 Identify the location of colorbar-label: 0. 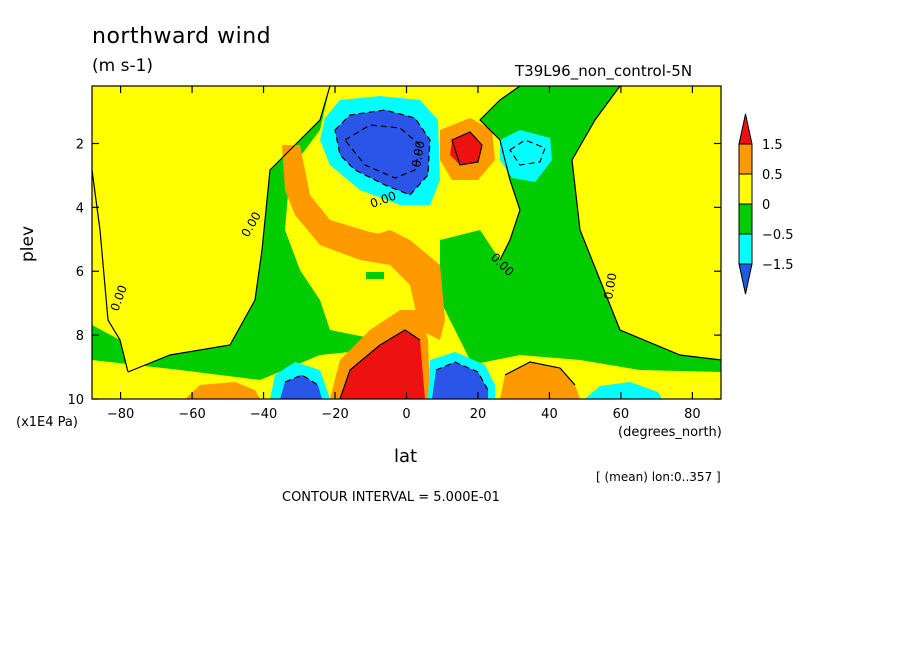
(766, 205).